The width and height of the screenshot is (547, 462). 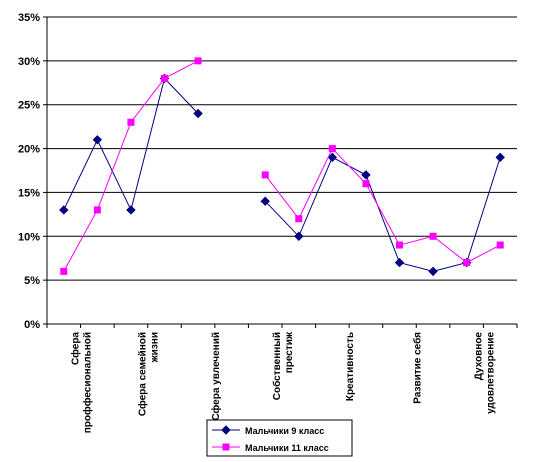 I want to click on y-tick-label: 20%, so click(x=29, y=150).